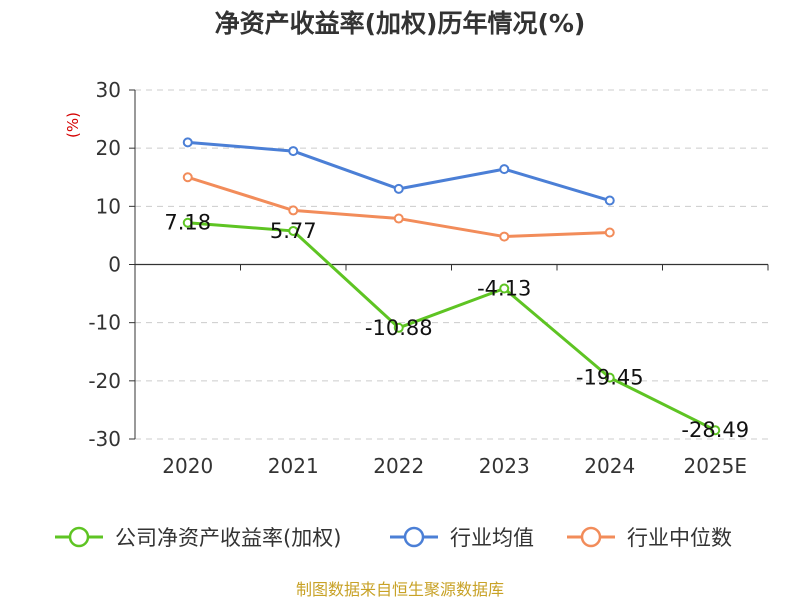 Image resolution: width=800 pixels, height=600 pixels. Describe the element at coordinates (400, 23) in the screenshot. I see `chart-title: 净资产收益率(加权)历年情况(%)` at that location.